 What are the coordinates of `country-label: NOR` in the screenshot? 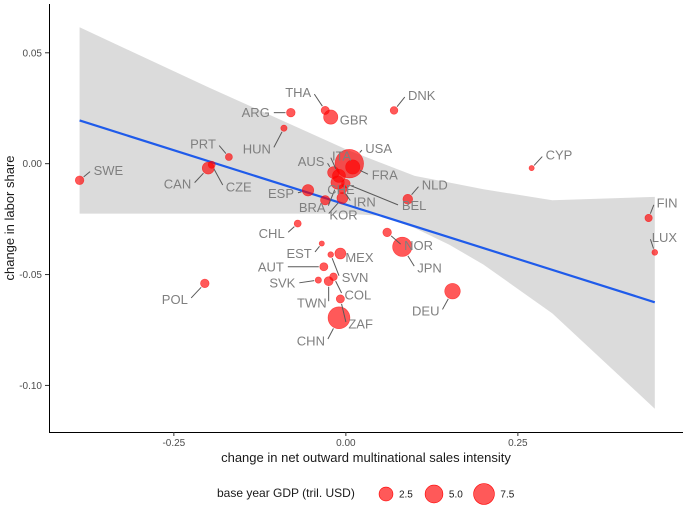 It's located at (418, 245).